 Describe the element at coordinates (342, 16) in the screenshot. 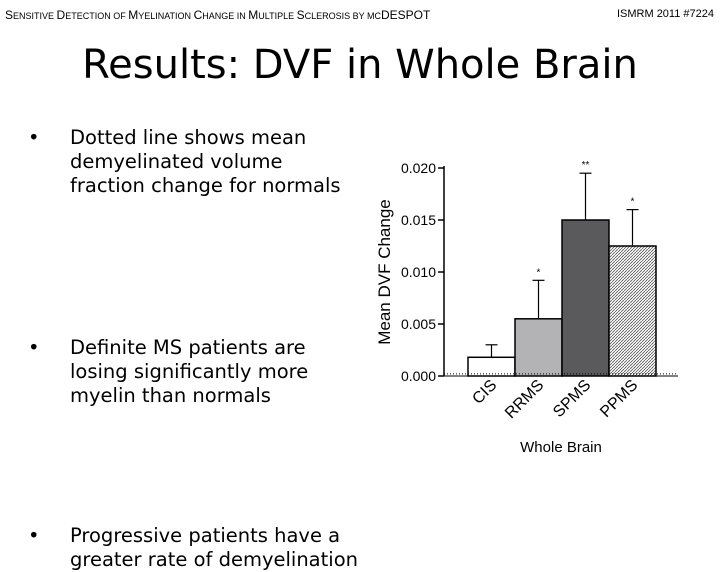

I see `header-text-part: CLEROSIS BY MC` at that location.